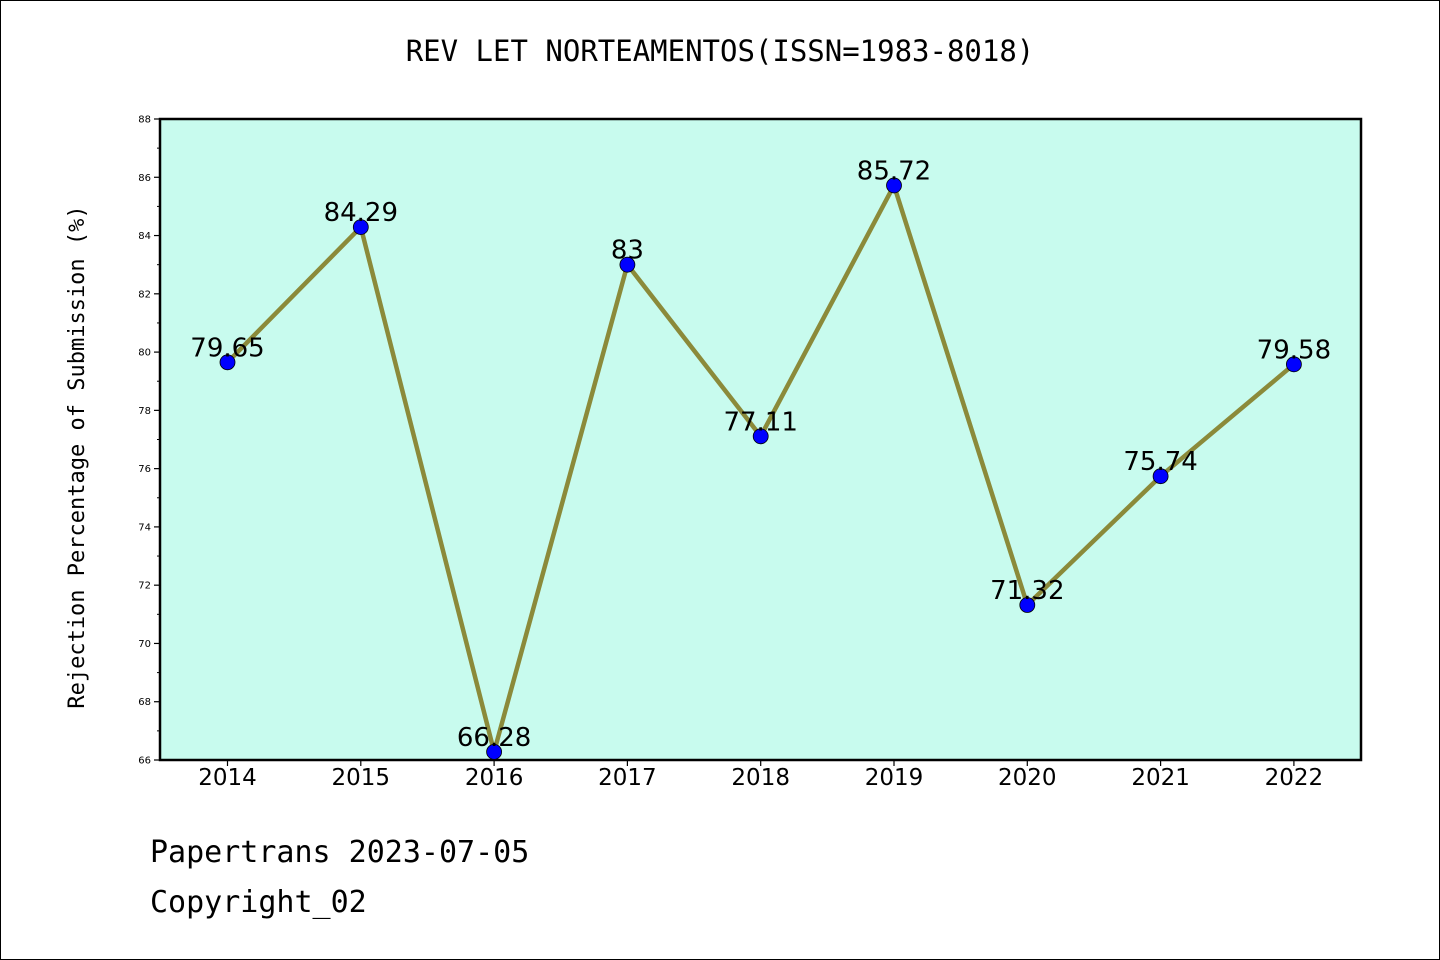 This screenshot has width=1440, height=960. What do you see at coordinates (144, 761) in the screenshot?
I see `y-tick-label: 66` at bounding box center [144, 761].